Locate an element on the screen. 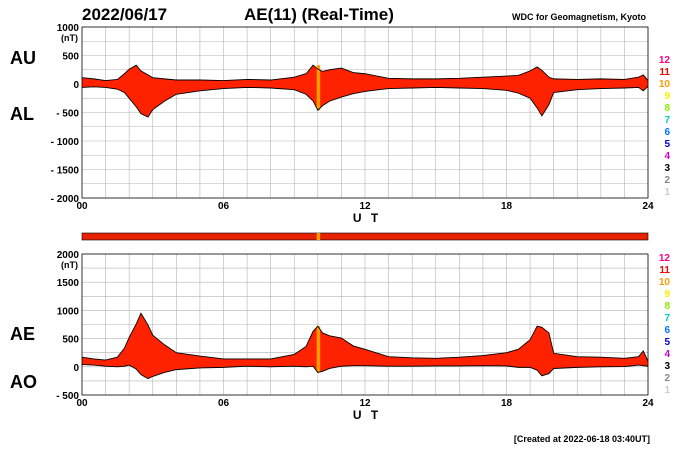 The width and height of the screenshot is (700, 450). bottom-area is located at coordinates (365, 346).